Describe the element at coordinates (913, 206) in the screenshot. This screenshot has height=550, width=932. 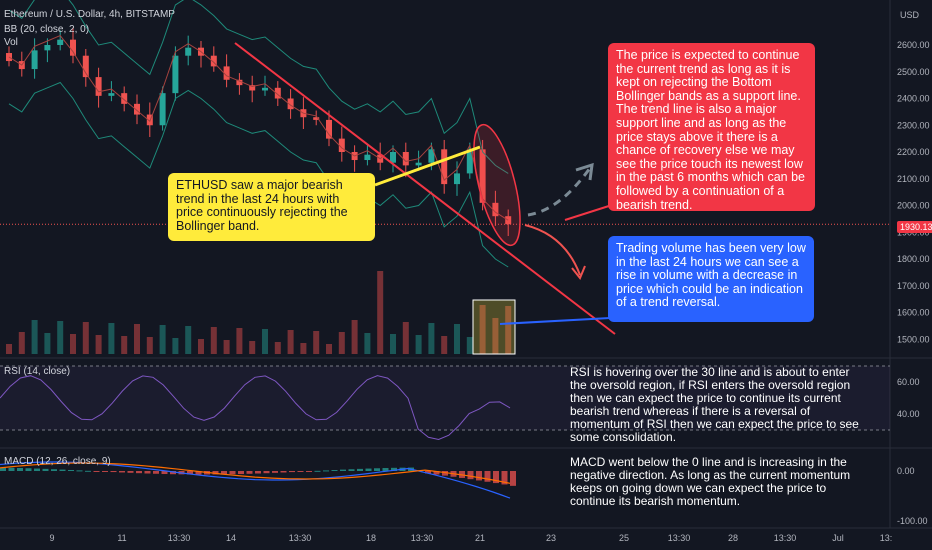
I see `price-tick-label: 2000.00` at that location.